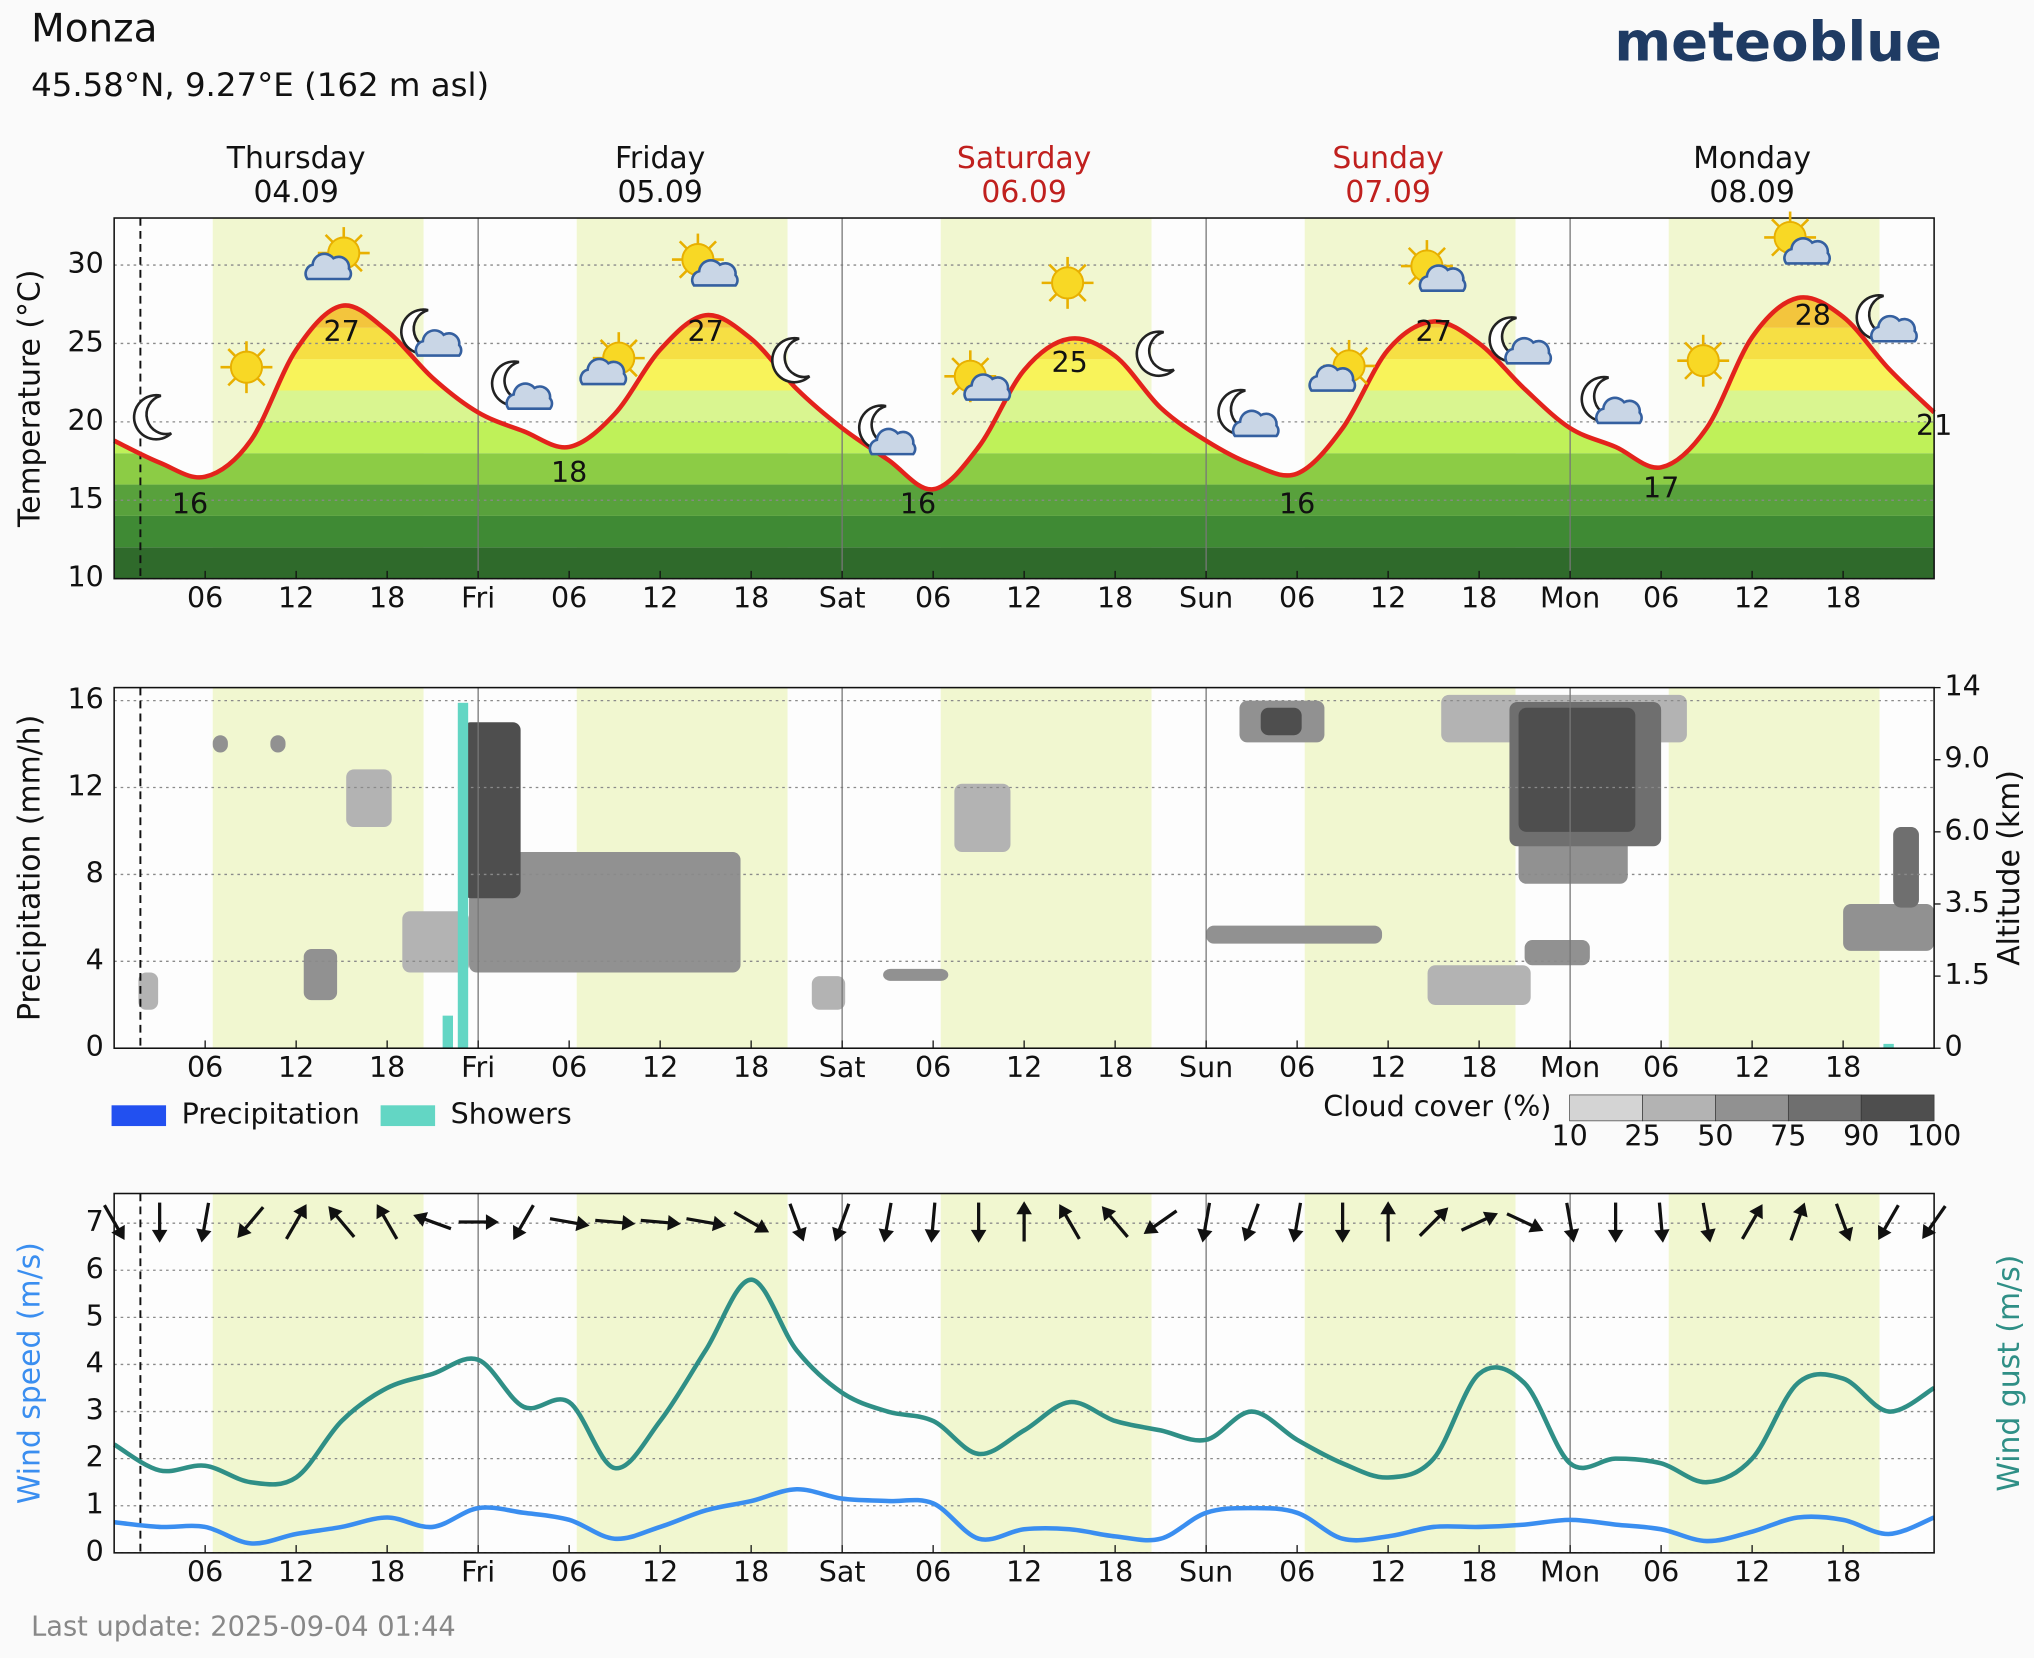  I want to click on day-date: 05.09, so click(659, 192).